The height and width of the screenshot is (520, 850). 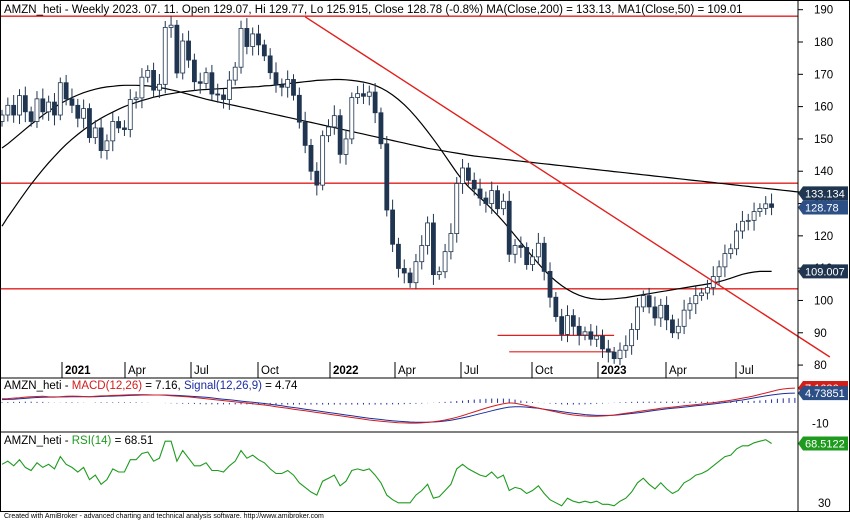 I want to click on right-axis-bg, so click(x=824, y=260).